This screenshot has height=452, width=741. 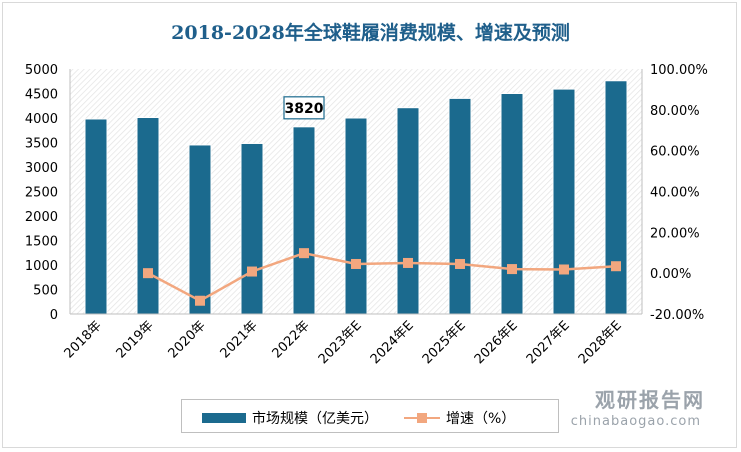 What do you see at coordinates (675, 111) in the screenshot?
I see `y-right-tick-5: 80.00%` at bounding box center [675, 111].